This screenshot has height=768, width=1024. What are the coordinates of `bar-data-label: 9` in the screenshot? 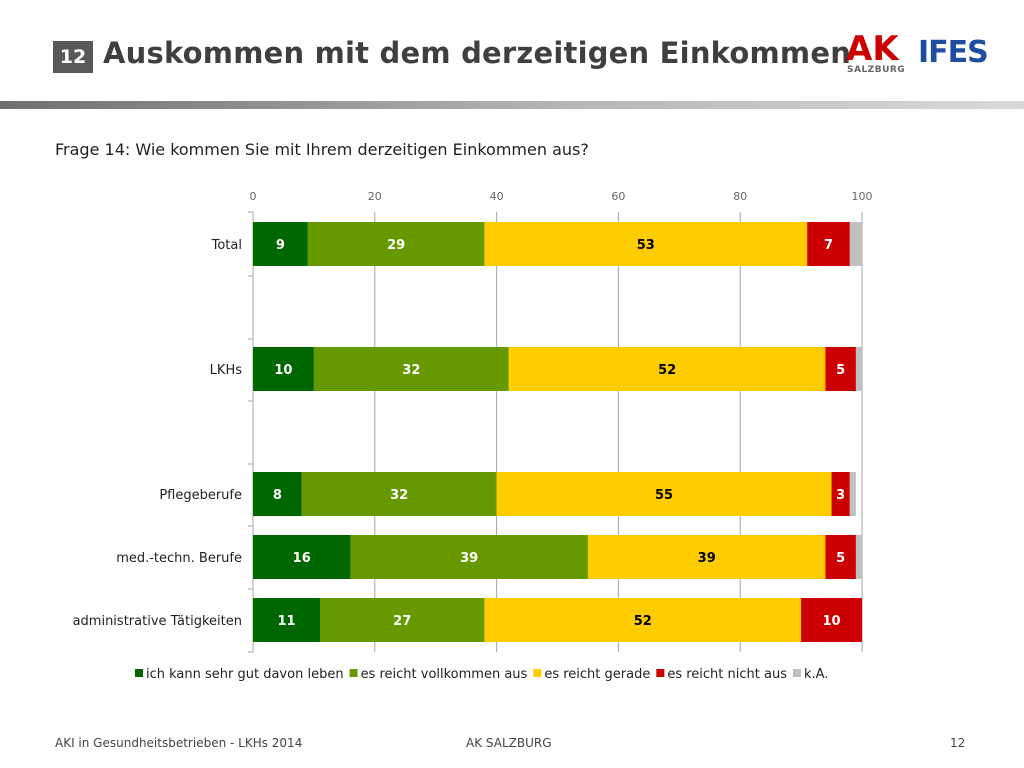 It's located at (280, 245).